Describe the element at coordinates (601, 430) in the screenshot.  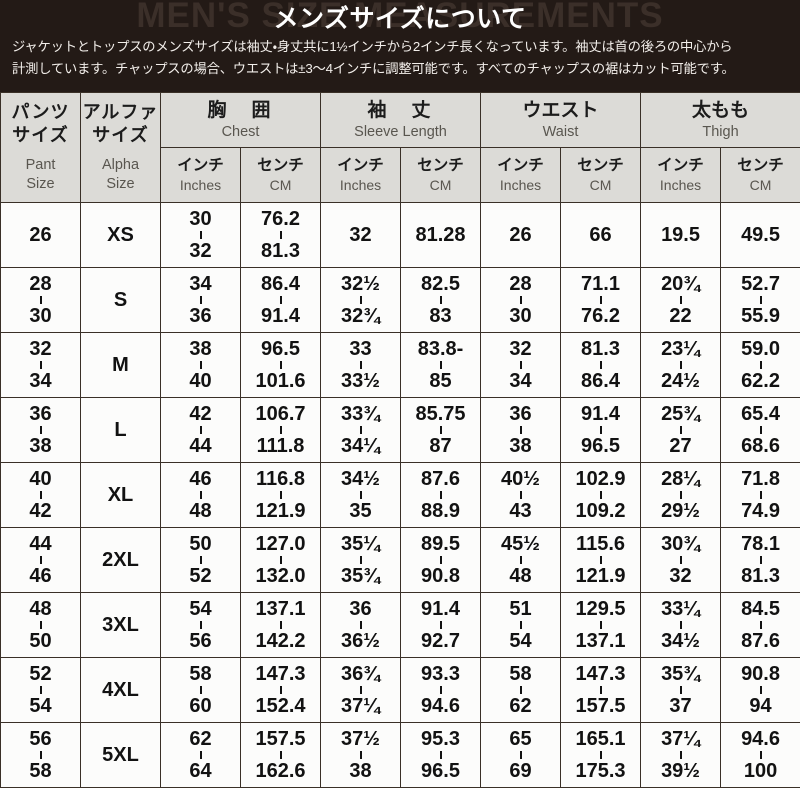
I see `cell-waist-cm: 91.4 96.5` at that location.